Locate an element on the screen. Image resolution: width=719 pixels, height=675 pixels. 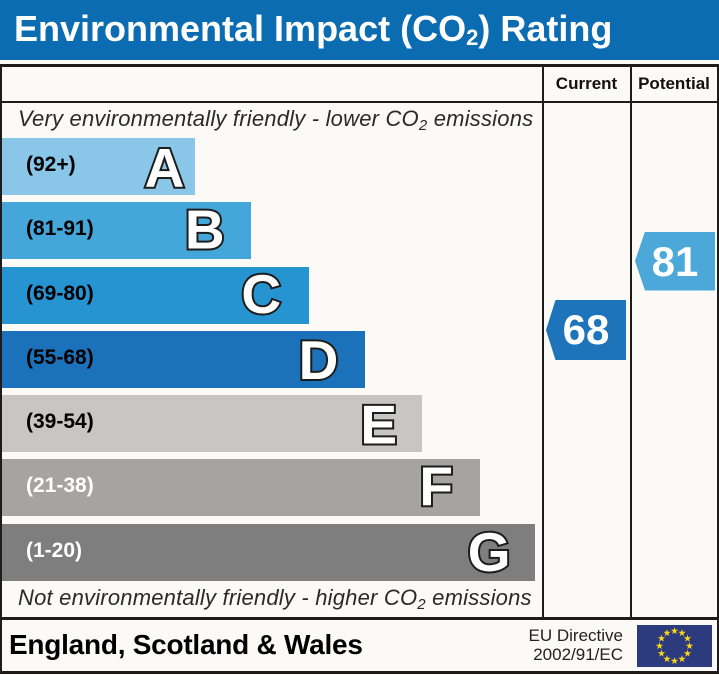
svg-text: B is located at coordinates (205, 230).